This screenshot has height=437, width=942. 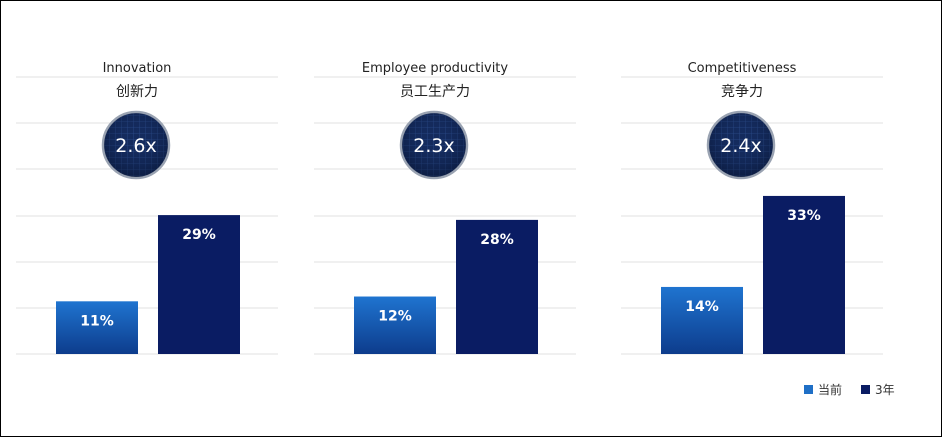 I want to click on multiplier-label: 2.6x, so click(x=135, y=146).